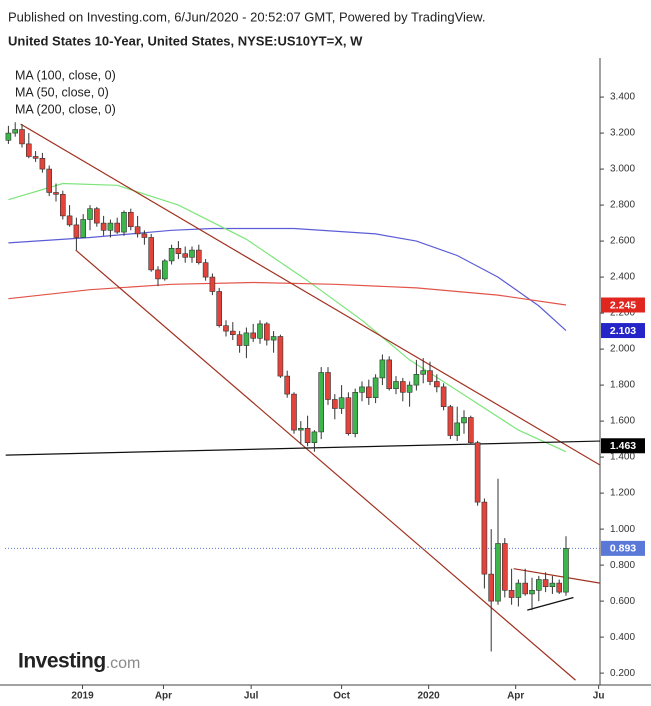 The image size is (651, 706). What do you see at coordinates (82, 696) in the screenshot?
I see `x-tick-label: 2019` at bounding box center [82, 696].